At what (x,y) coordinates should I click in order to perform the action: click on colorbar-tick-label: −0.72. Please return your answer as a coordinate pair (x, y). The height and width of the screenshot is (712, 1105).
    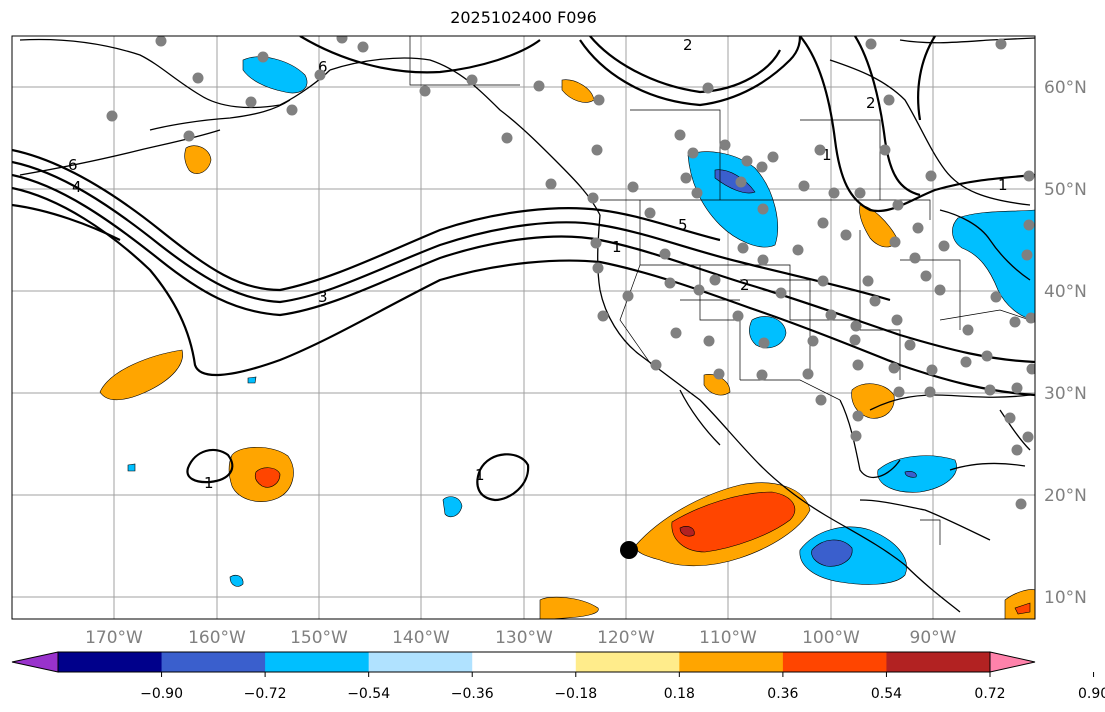
    Looking at the image, I should click on (265, 694).